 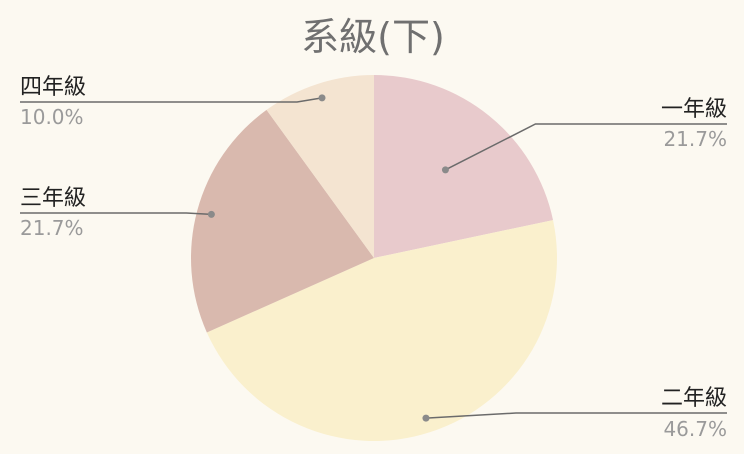 What do you see at coordinates (695, 139) in the screenshot?
I see `slice-percent-1: 21.7%` at bounding box center [695, 139].